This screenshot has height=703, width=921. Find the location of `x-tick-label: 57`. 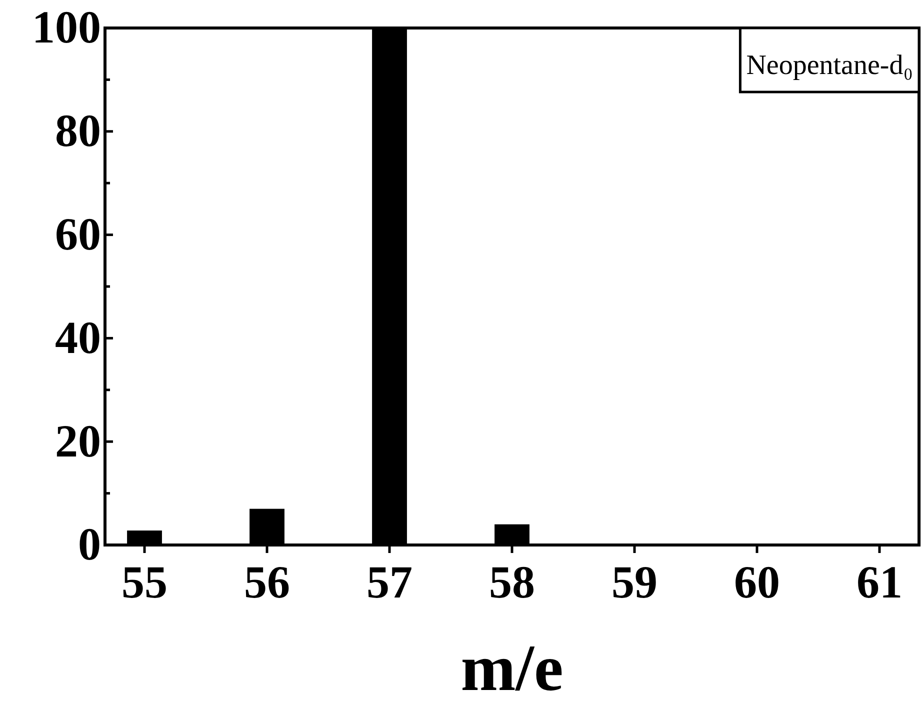

x-tick-label: 57 is located at coordinates (389, 582).